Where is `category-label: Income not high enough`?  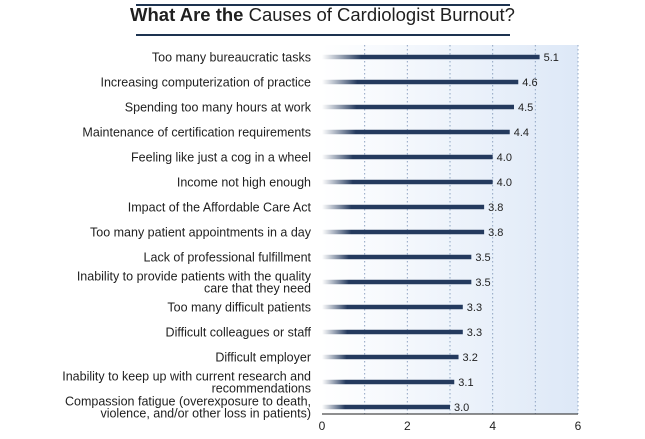 category-label: Income not high enough is located at coordinates (244, 183).